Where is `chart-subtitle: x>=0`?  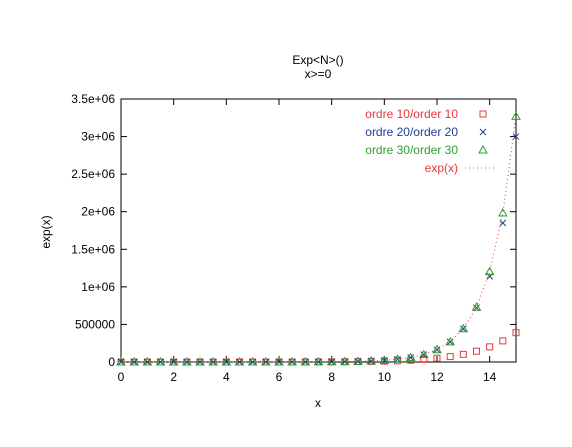 chart-subtitle: x>=0 is located at coordinates (318, 74).